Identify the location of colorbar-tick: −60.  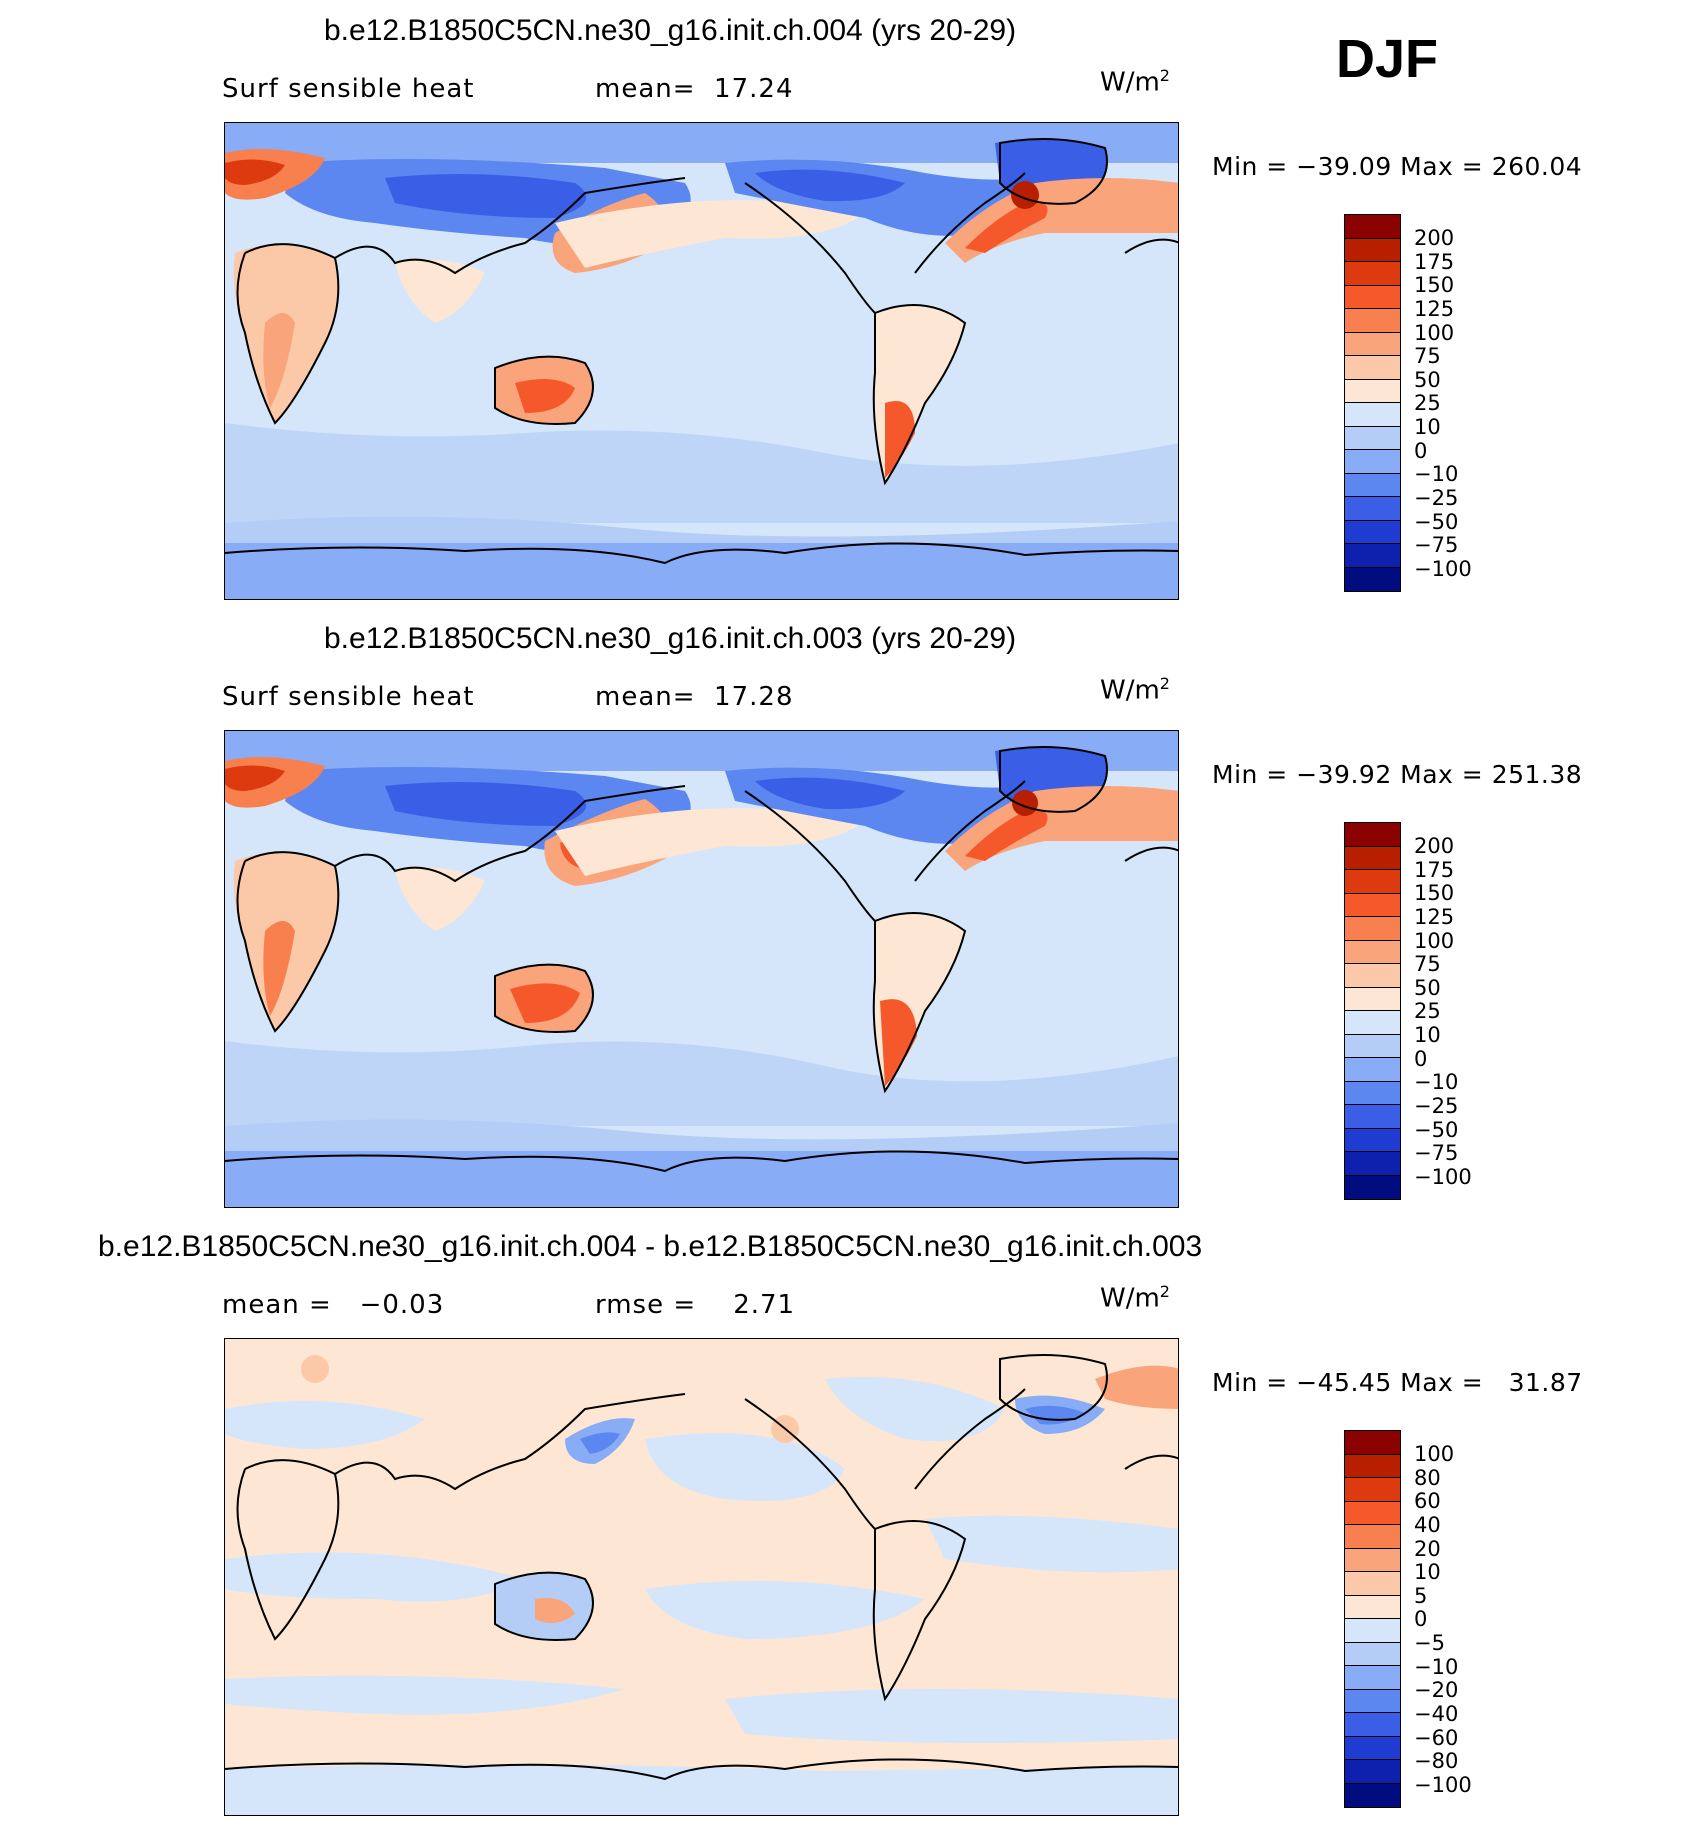
(1436, 1737).